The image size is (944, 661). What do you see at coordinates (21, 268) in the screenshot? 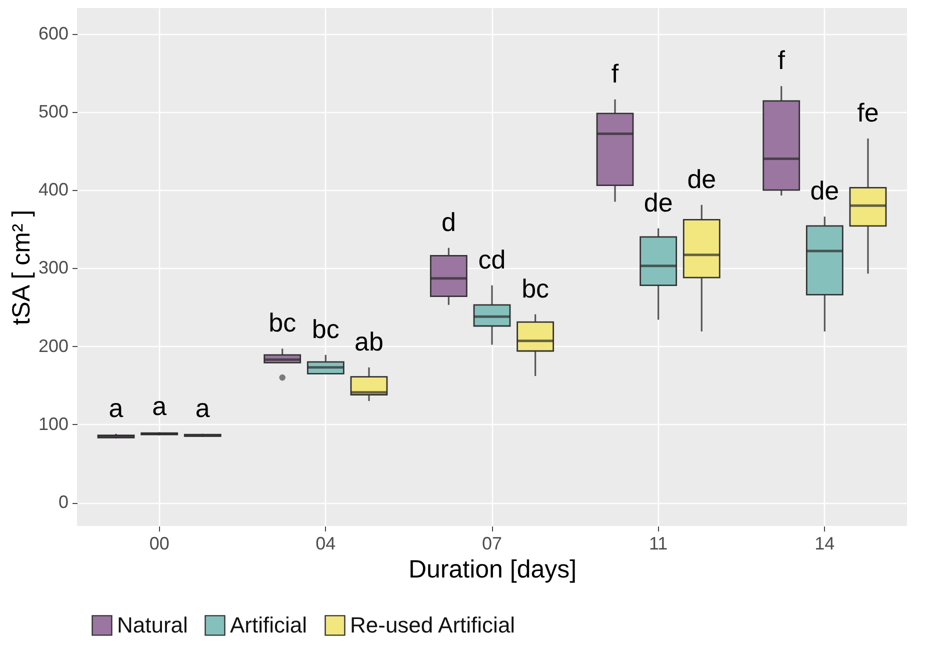
I see `y-axis-title: tSA [ cm² ]` at bounding box center [21, 268].